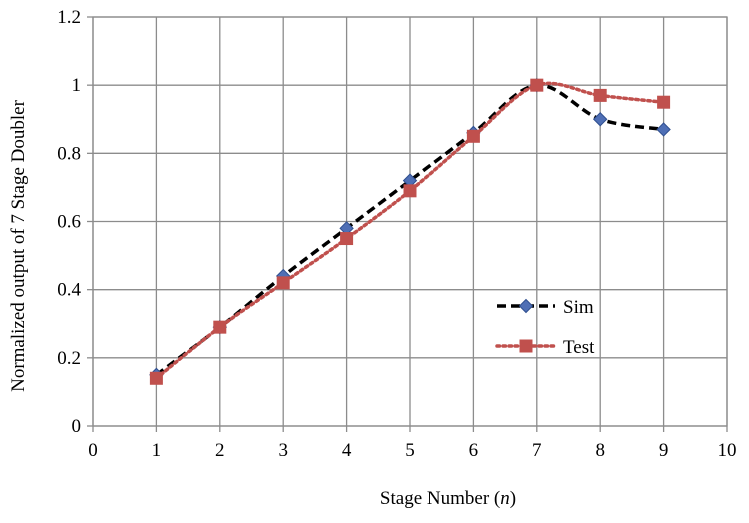  What do you see at coordinates (545, 347) in the screenshot?
I see `legend-entry-test: Test` at bounding box center [545, 347].